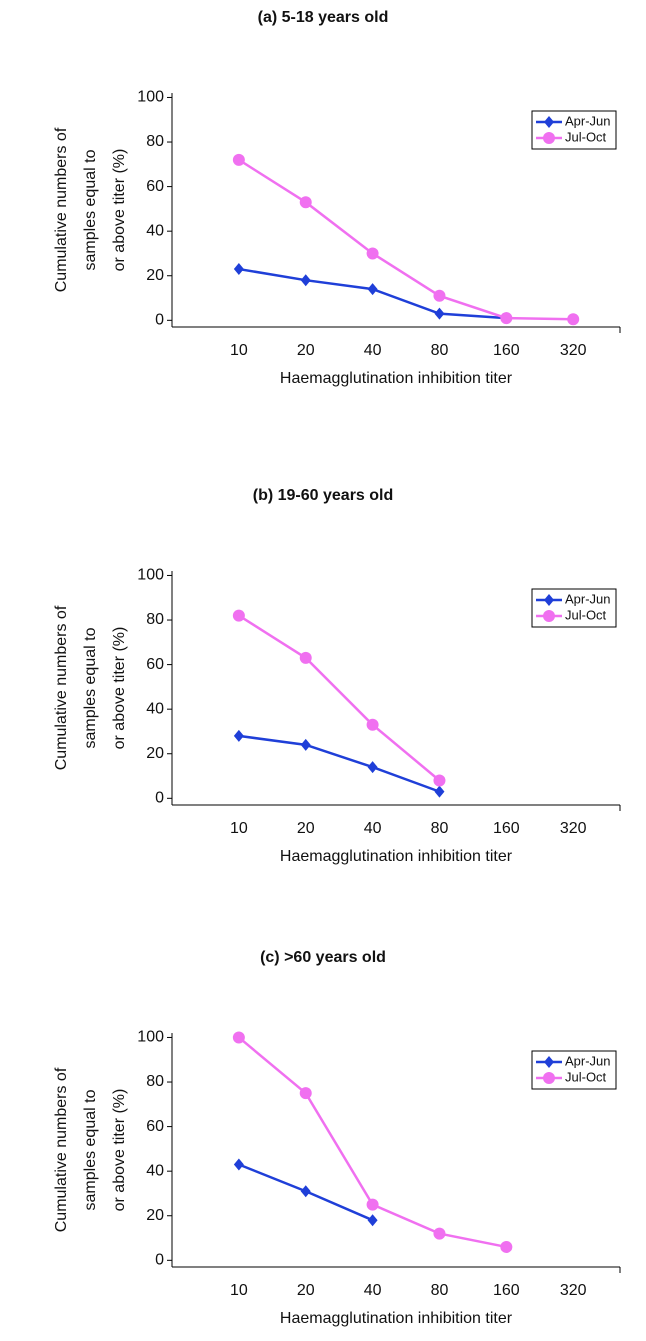 The width and height of the screenshot is (646, 1341). I want to click on chart-title: (a) 5-18 years old, so click(323, 17).